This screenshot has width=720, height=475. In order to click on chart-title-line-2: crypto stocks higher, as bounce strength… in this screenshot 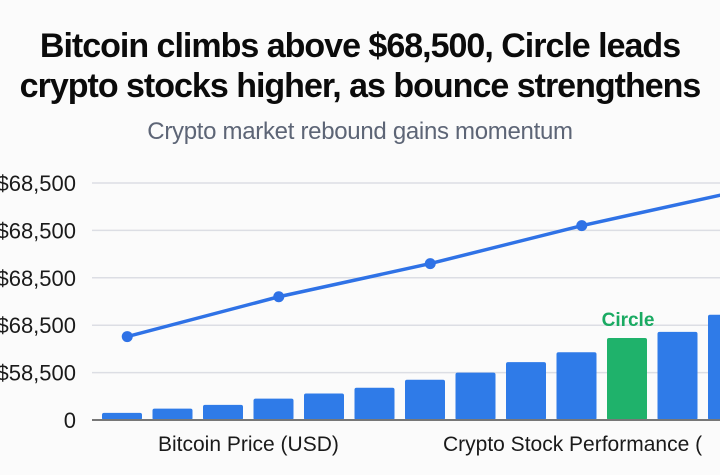, I will do `click(360, 86)`.